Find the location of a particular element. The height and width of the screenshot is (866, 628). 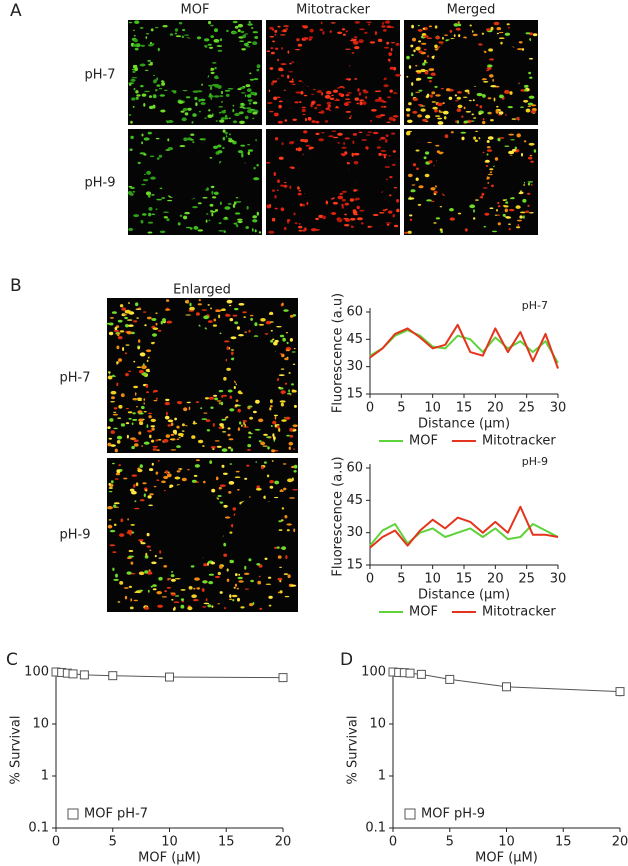

x-tick-label: 5 is located at coordinates (401, 408).